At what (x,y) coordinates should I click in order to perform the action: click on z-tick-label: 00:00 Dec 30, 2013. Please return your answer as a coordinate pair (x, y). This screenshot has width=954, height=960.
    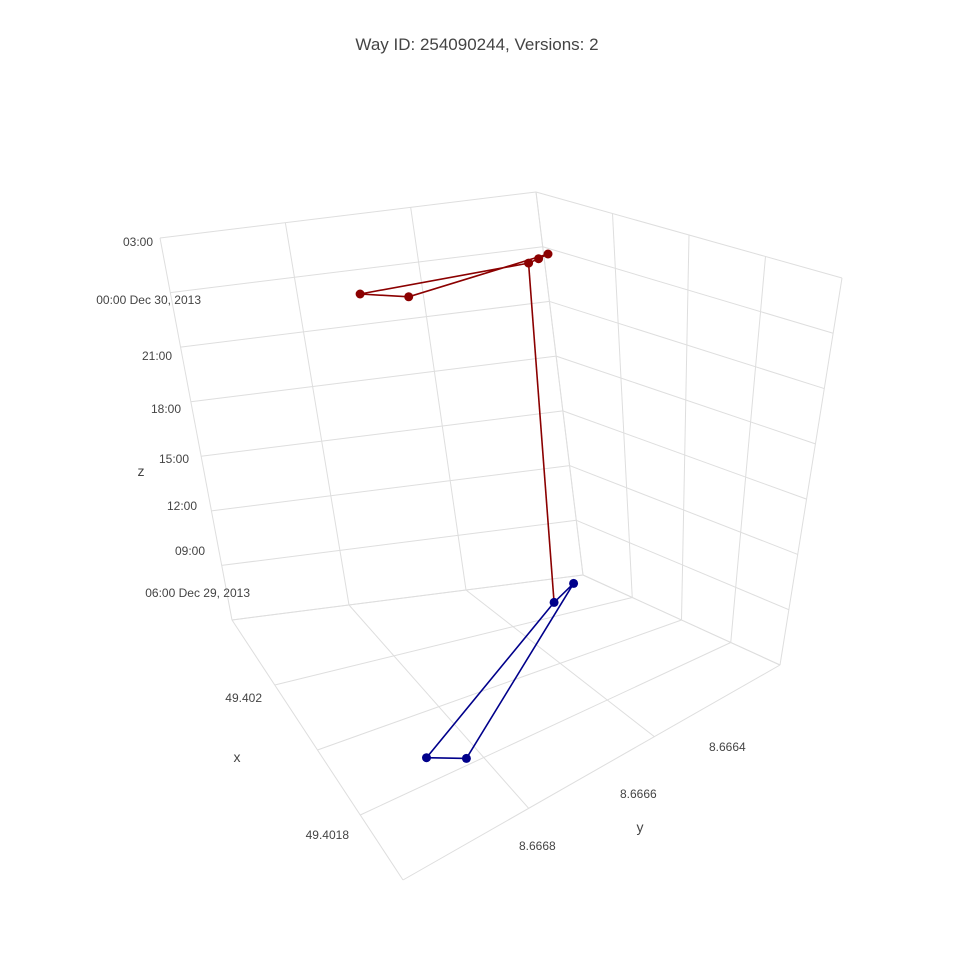
    Looking at the image, I should click on (148, 300).